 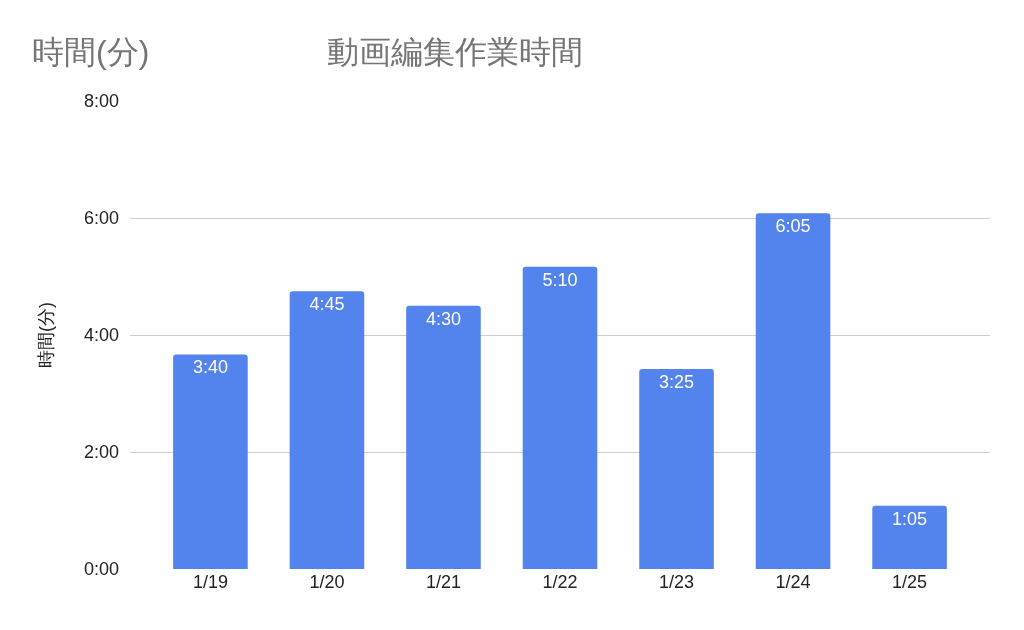 I want to click on x-tick-label: 1/25, so click(x=910, y=582).